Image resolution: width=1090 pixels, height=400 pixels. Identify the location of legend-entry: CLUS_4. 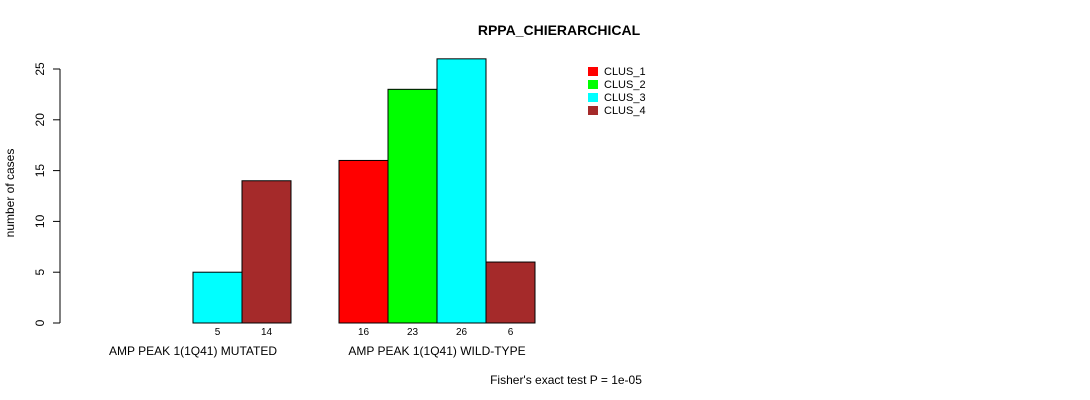
(625, 111).